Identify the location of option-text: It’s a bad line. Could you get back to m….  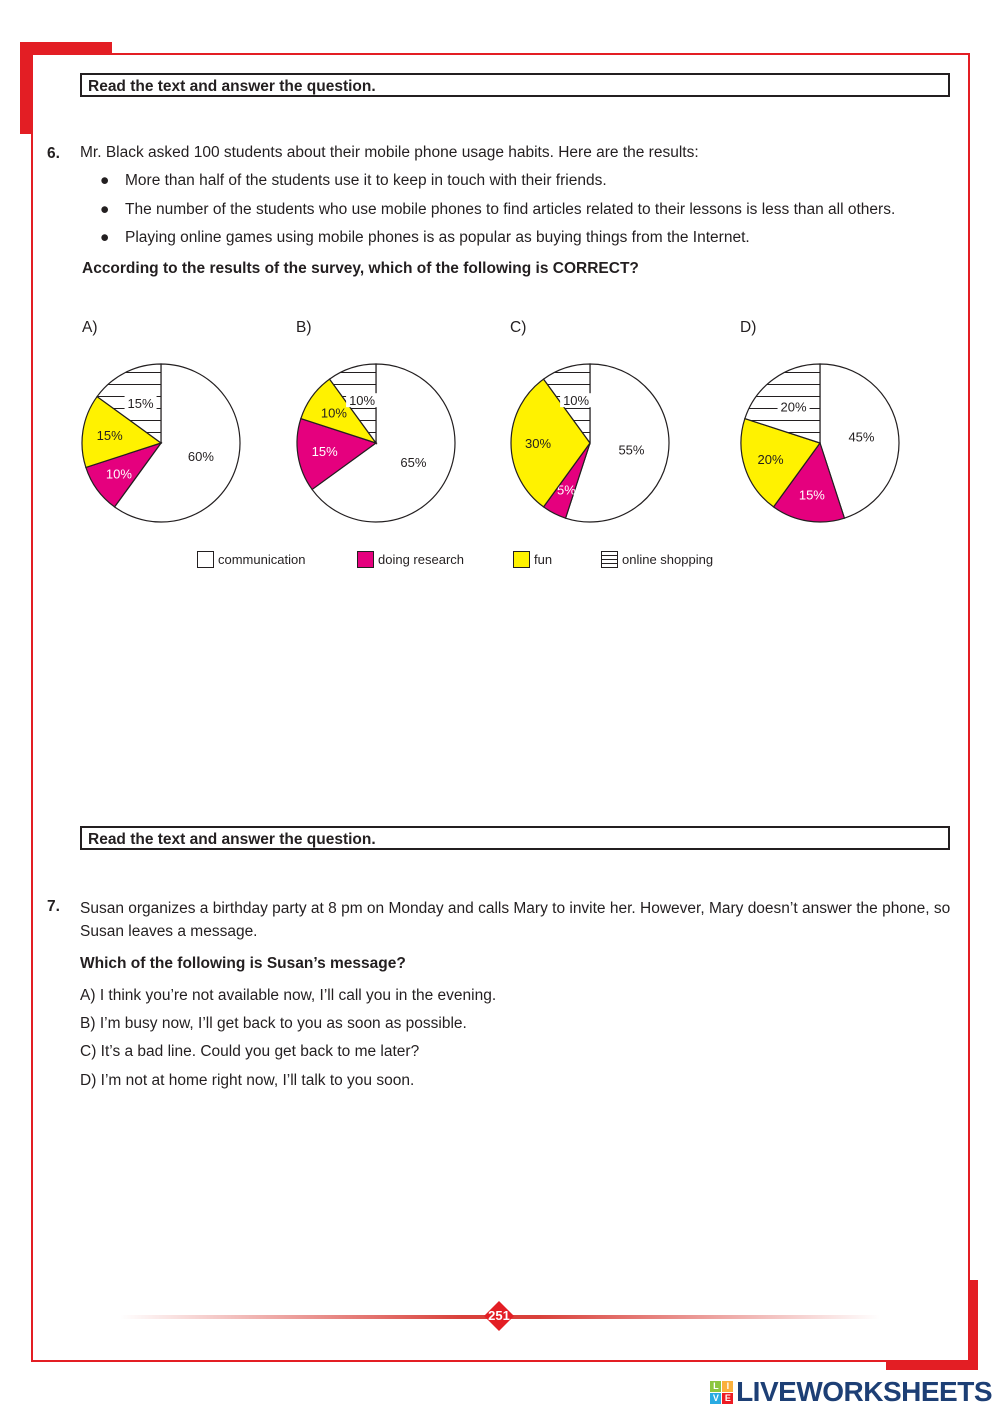
(260, 1051).